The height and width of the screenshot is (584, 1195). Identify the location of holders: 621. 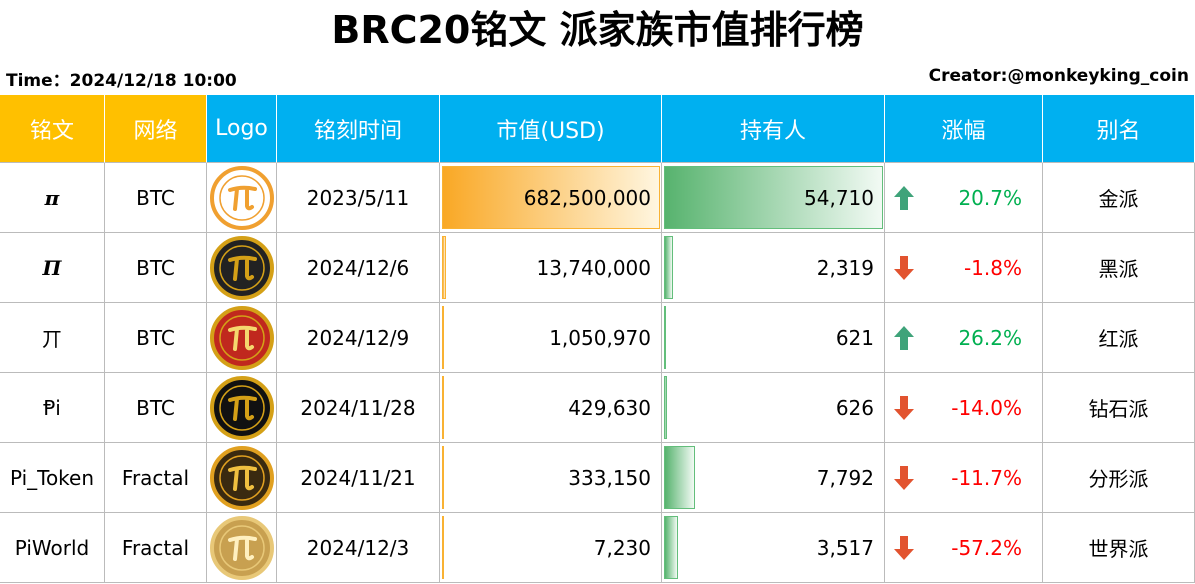
(854, 337).